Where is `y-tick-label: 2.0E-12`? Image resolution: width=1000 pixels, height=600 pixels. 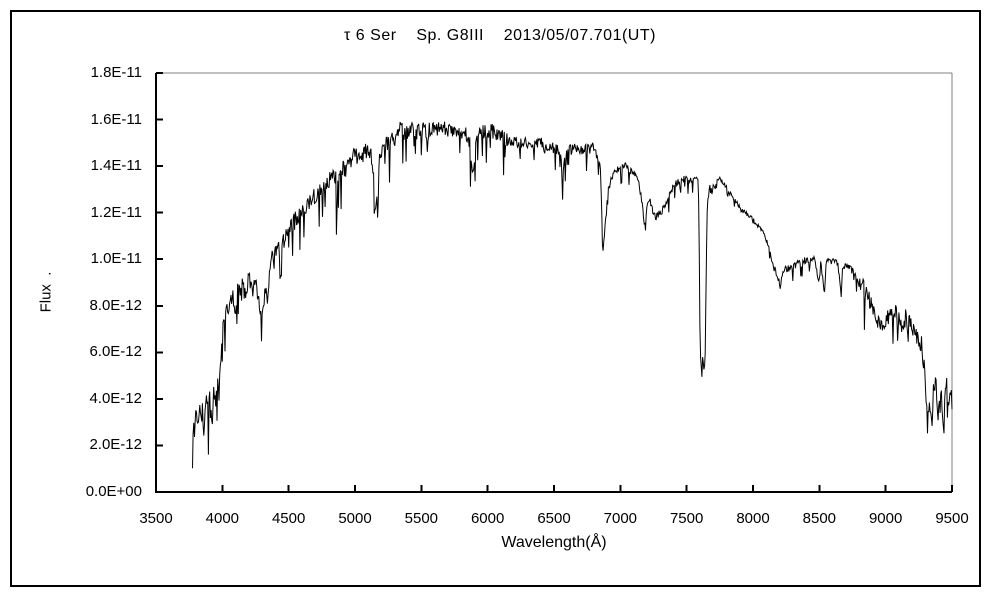 y-tick-label: 2.0E-12 is located at coordinates (115, 445).